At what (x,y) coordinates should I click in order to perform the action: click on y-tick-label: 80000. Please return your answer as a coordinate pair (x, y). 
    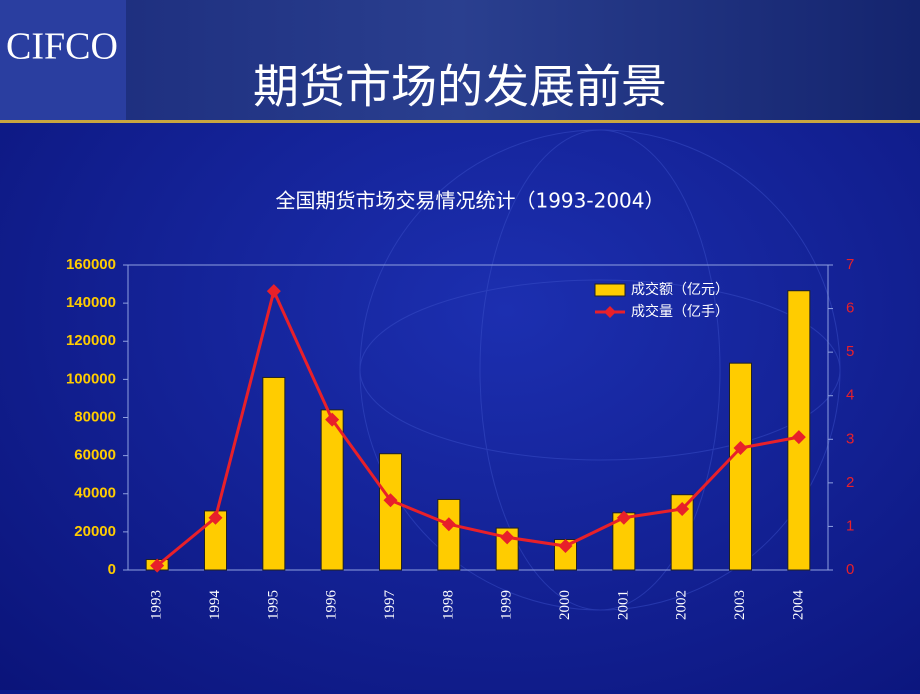
    Looking at the image, I should click on (95, 416).